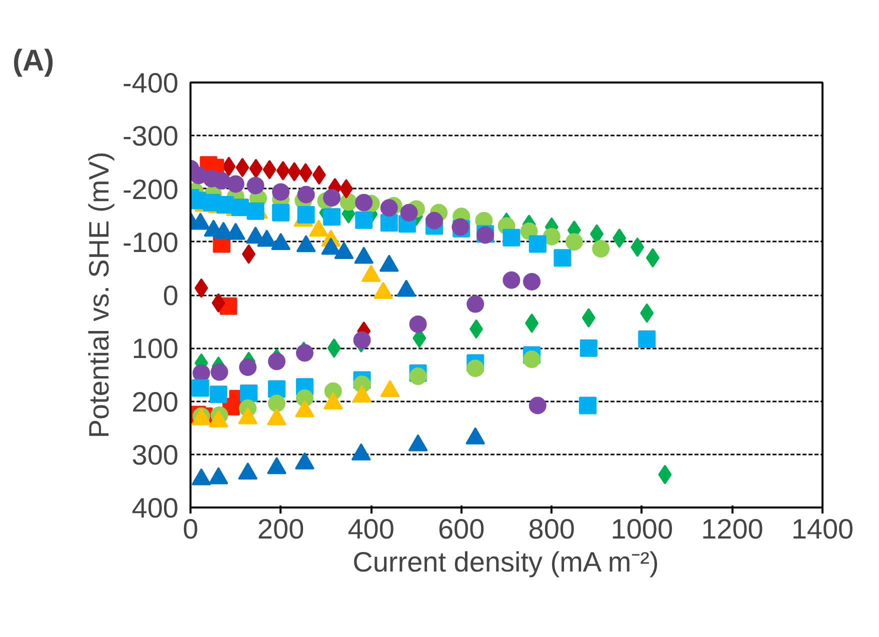 This screenshot has height=637, width=879. I want to click on y-tick-label: 400, so click(155, 508).